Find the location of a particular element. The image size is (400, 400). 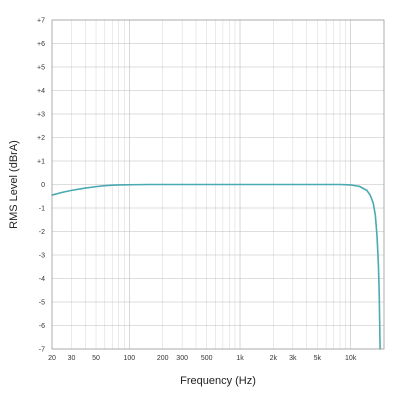

x-tick-label: 200 is located at coordinates (163, 358).